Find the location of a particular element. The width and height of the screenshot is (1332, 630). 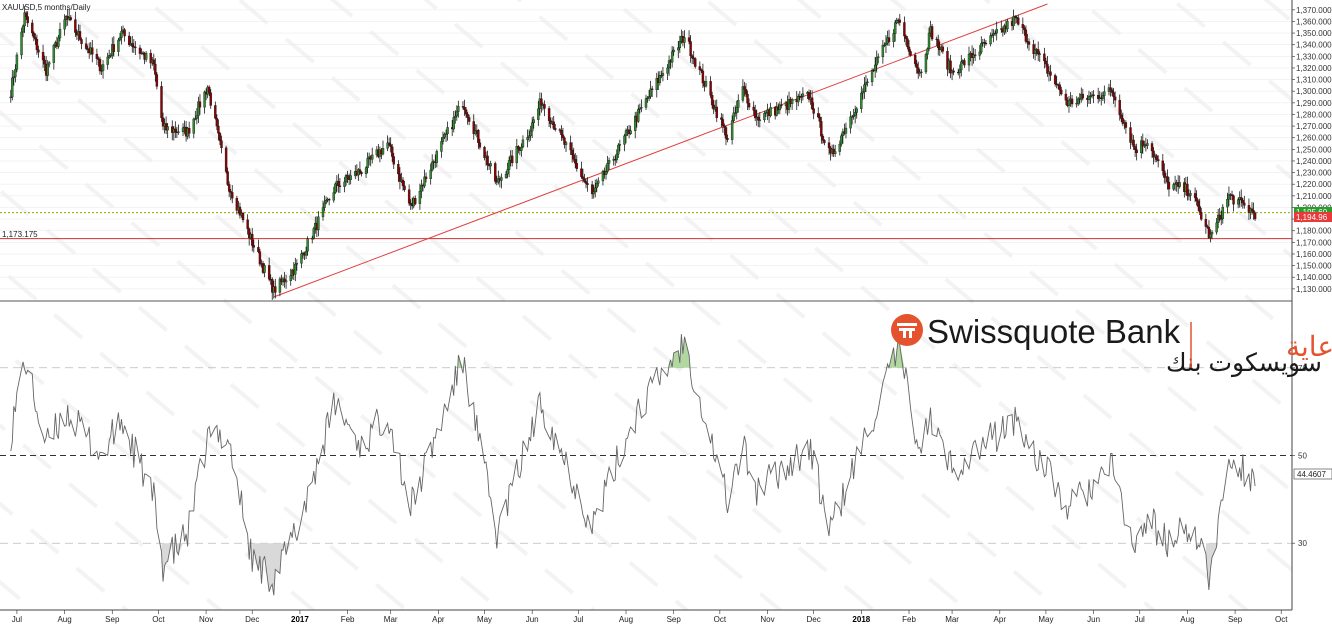

rsi-tick-label: 50 is located at coordinates (1302, 456).